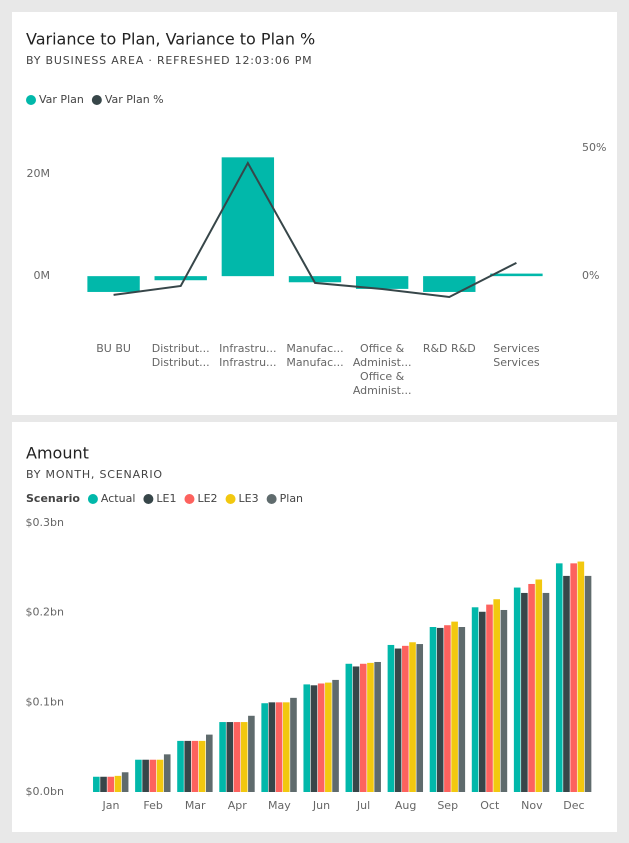 The image size is (629, 843). Describe the element at coordinates (42, 275) in the screenshot. I see `y-tick-label: 0M` at that location.